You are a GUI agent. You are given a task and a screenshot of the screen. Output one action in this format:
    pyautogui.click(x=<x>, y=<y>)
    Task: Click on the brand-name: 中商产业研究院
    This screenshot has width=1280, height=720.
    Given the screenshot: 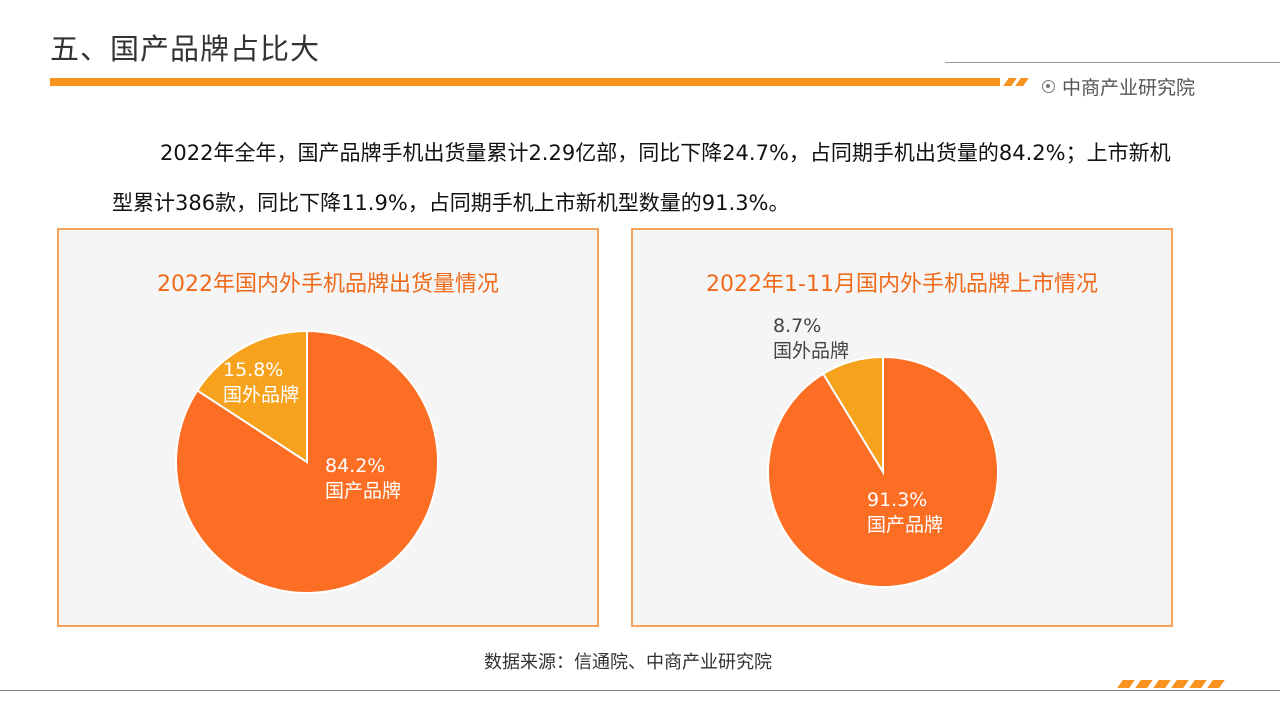 What is the action you would take?
    pyautogui.click(x=1129, y=88)
    